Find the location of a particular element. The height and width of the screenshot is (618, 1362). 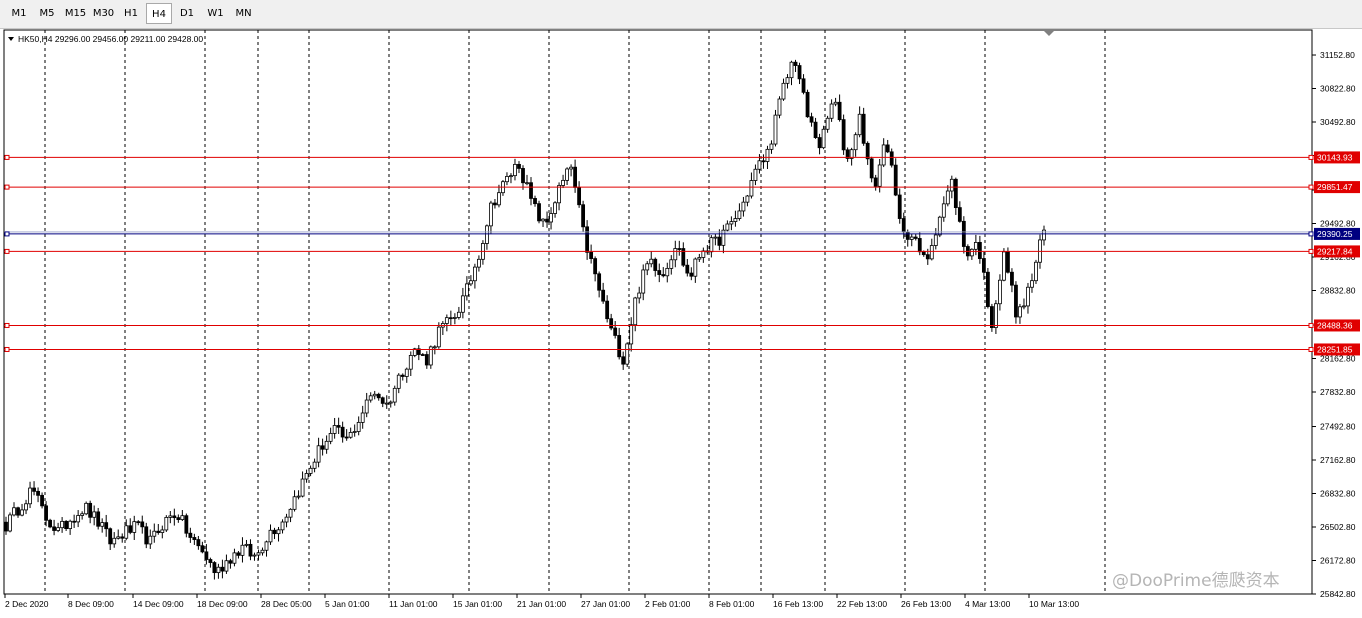

timeframe-button-m30: M30 is located at coordinates (103, 13).